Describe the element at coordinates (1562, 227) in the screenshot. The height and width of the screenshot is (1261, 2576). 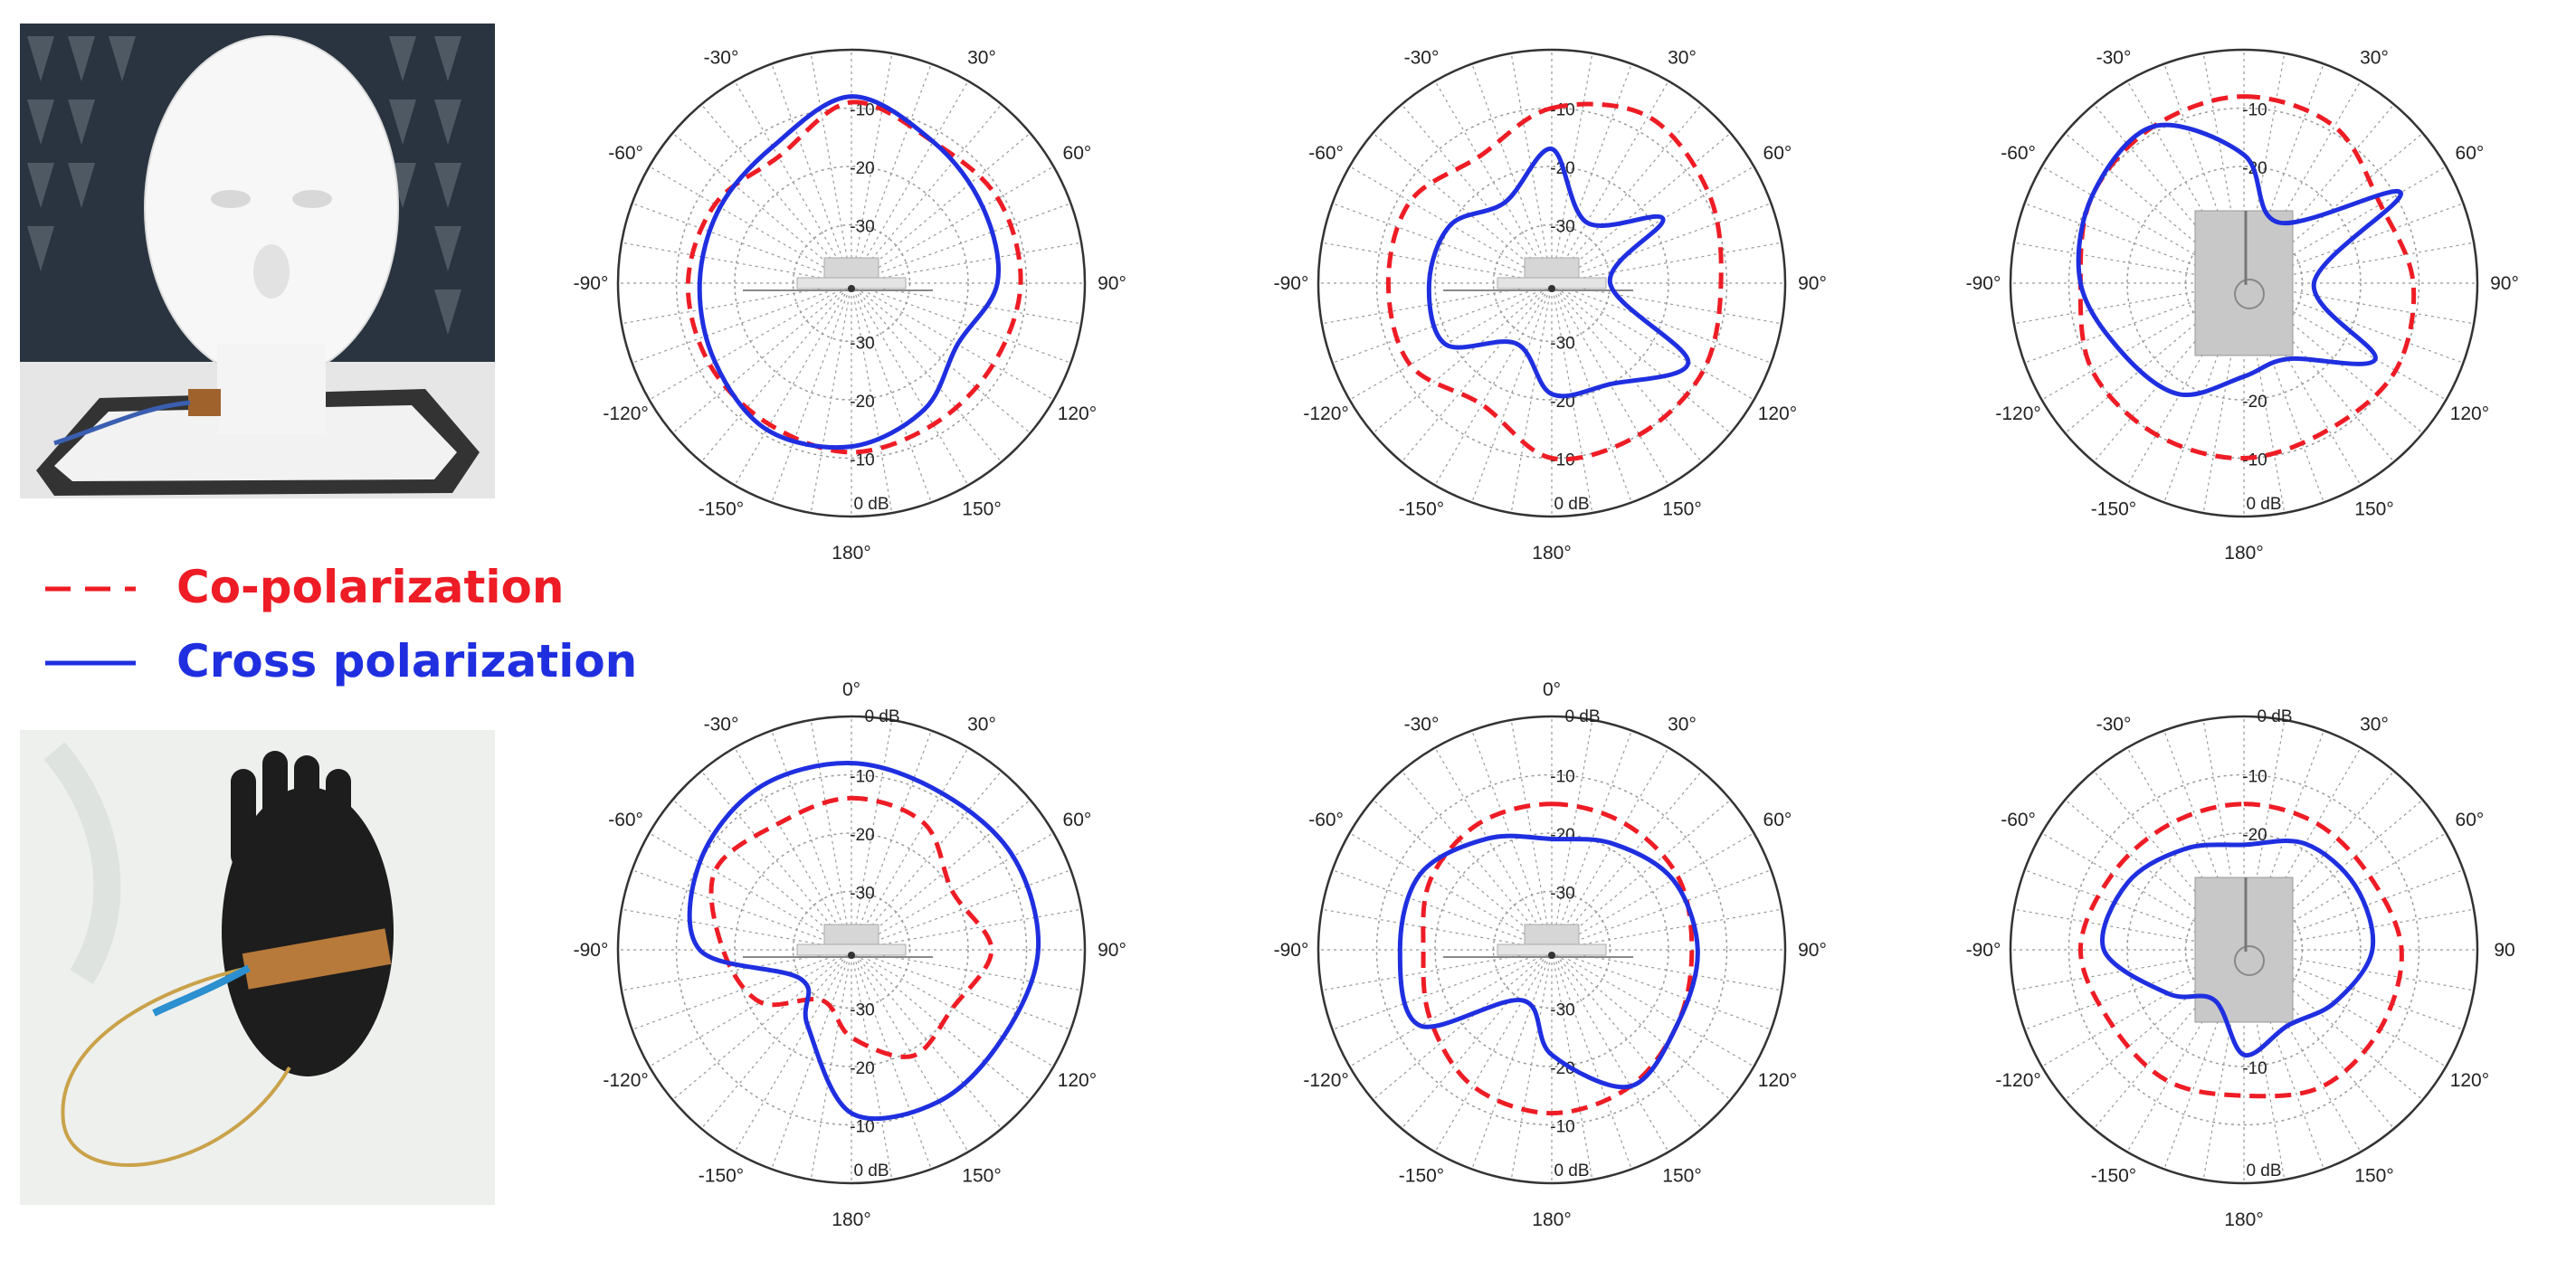
I see `ring-value-label: -30` at that location.